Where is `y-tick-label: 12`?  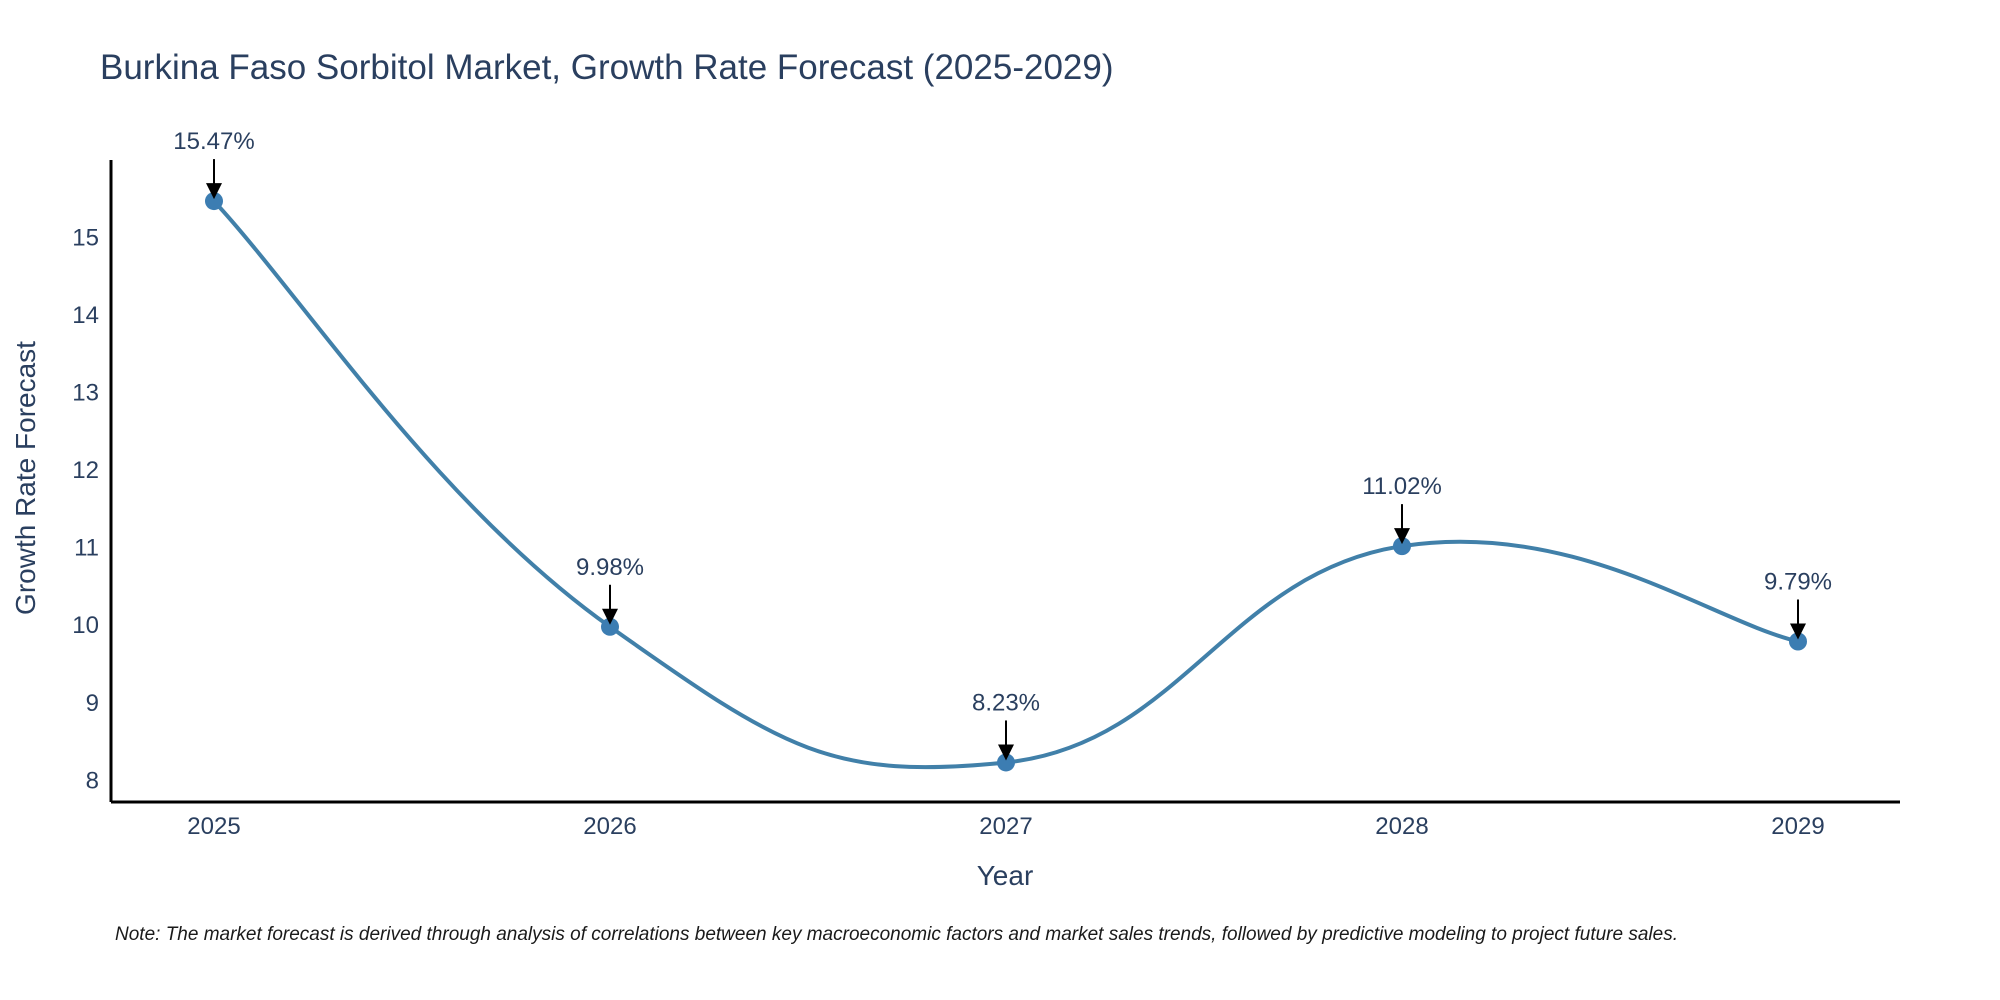 y-tick-label: 12 is located at coordinates (85, 470).